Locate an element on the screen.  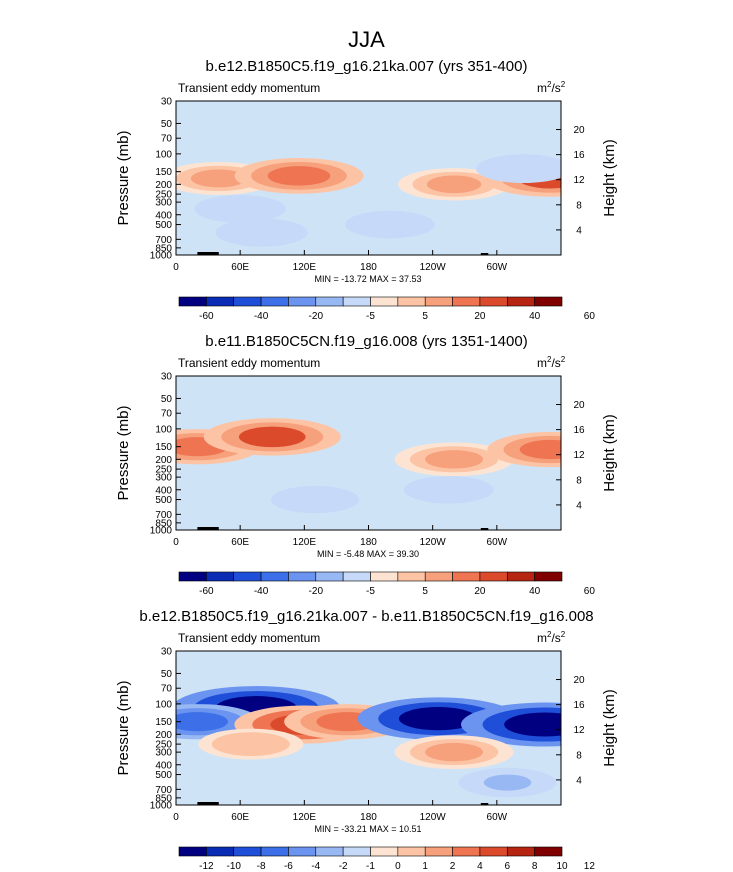
colorbar-label: -1 is located at coordinates (370, 866).